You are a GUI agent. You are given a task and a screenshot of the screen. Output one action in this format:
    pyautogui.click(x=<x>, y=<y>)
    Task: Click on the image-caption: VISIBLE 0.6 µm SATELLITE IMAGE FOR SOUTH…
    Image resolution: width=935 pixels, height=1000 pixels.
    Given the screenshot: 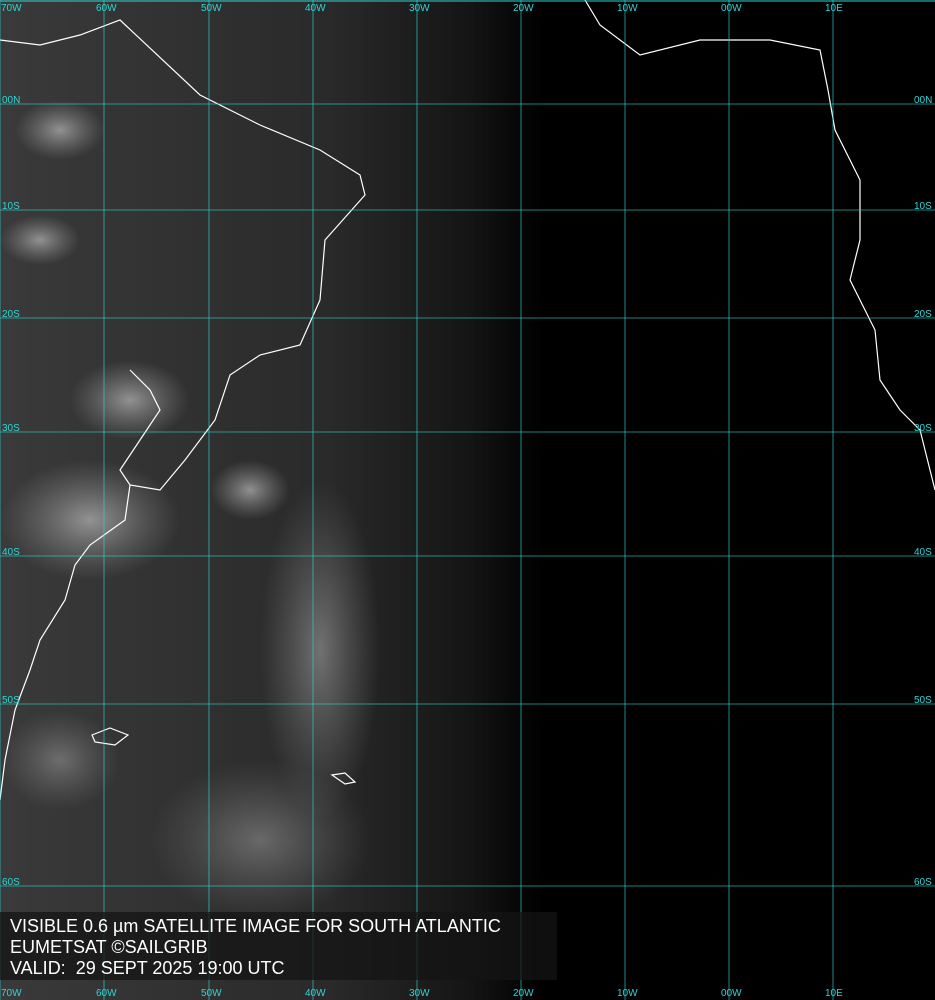 What is the action you would take?
    pyautogui.click(x=278, y=946)
    